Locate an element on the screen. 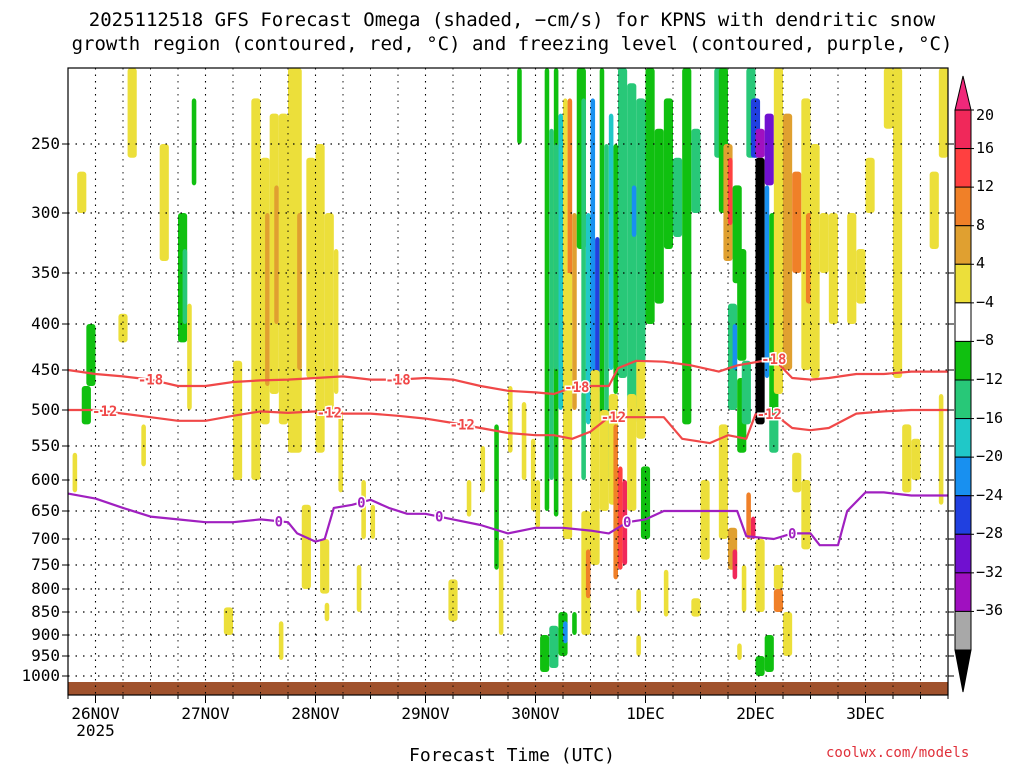 The width and height of the screenshot is (1024, 768). colorbar-label: 20 is located at coordinates (985, 115).